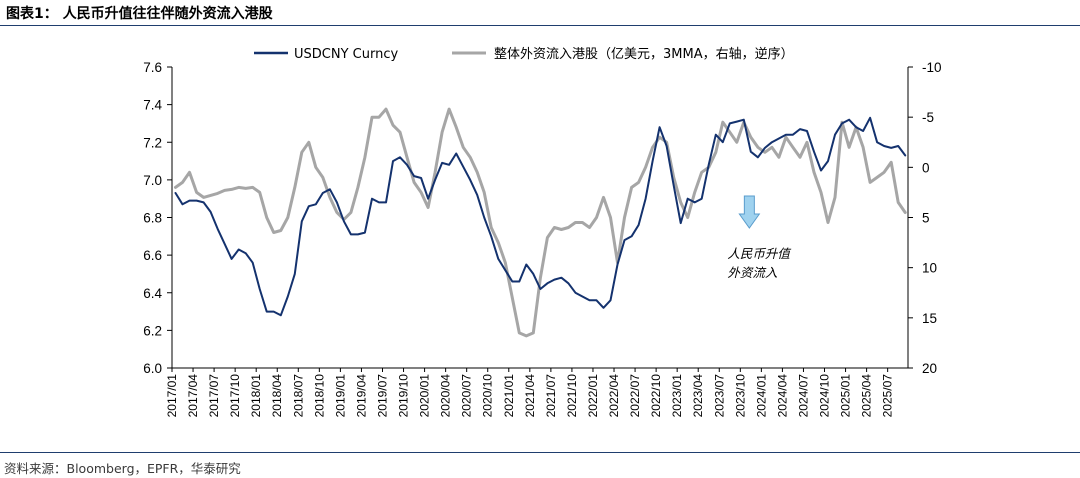 The image size is (1080, 478). Describe the element at coordinates (235, 396) in the screenshot. I see `x-tick-label: 2017/10` at that location.